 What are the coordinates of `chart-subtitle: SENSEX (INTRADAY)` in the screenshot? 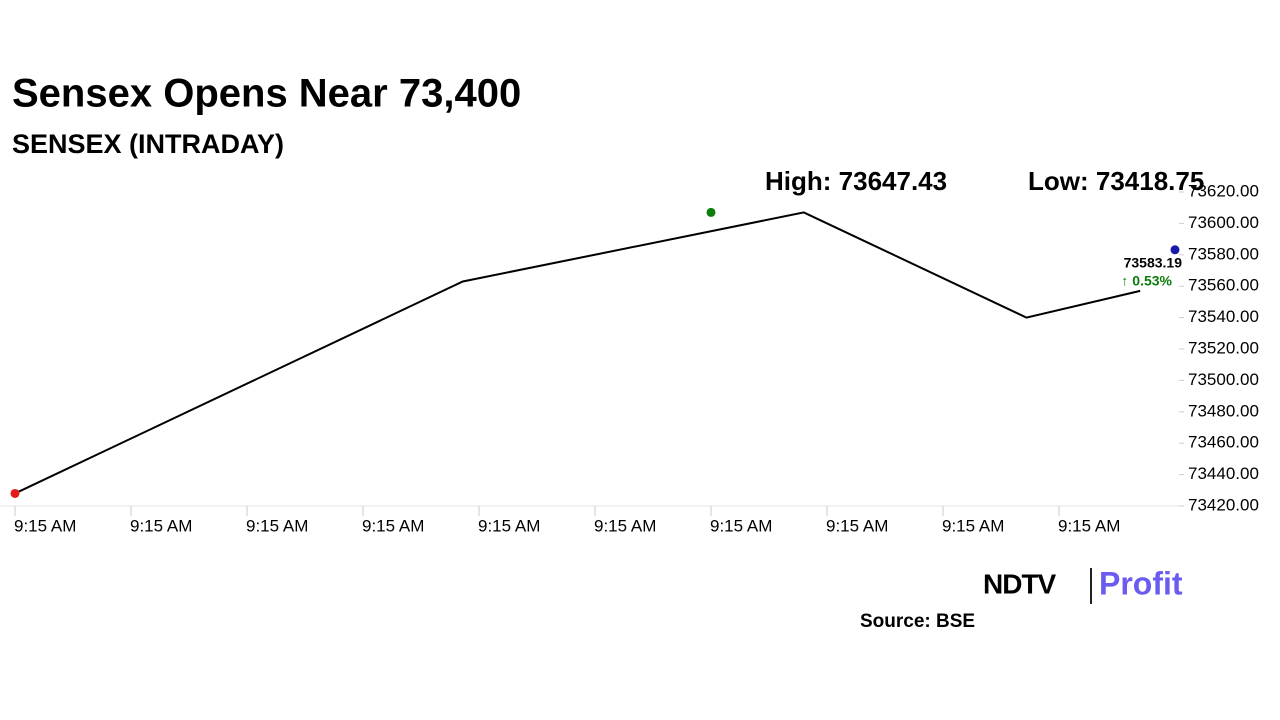 It's located at (148, 144).